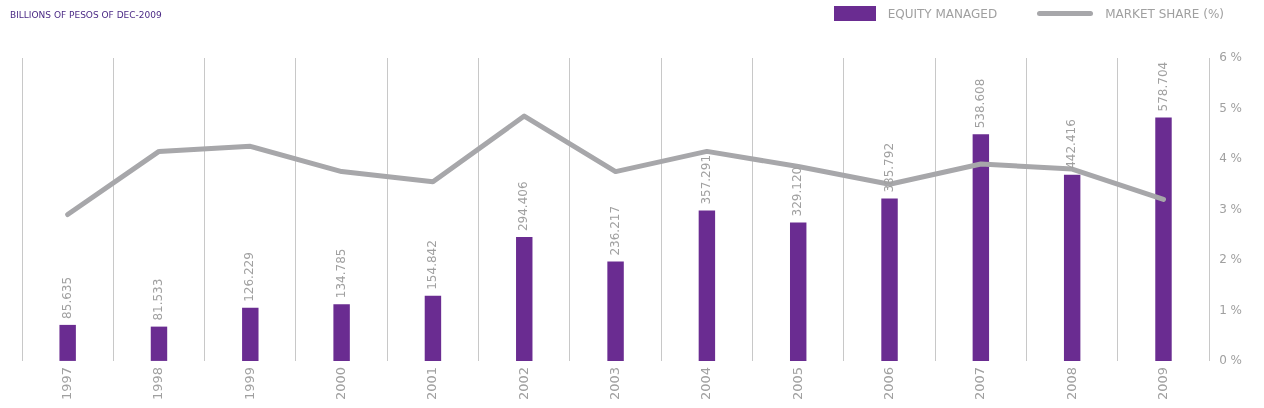 The height and width of the screenshot is (408, 1264). I want to click on y2-tick-label: 6 %, so click(1231, 57).